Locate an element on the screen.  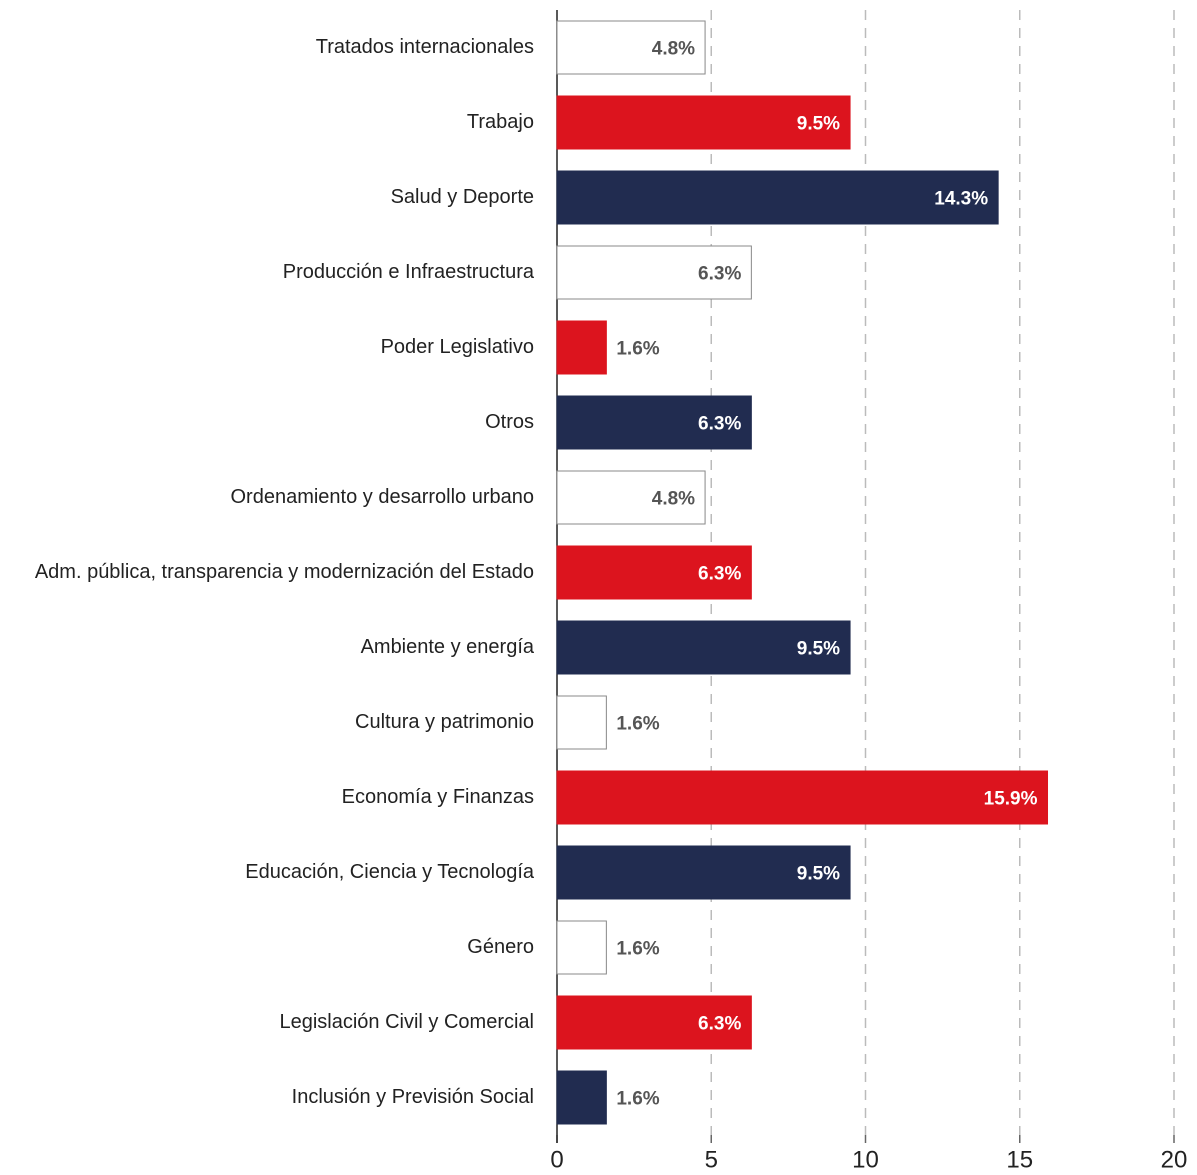
x-tick-label: 20 is located at coordinates (1174, 1159).